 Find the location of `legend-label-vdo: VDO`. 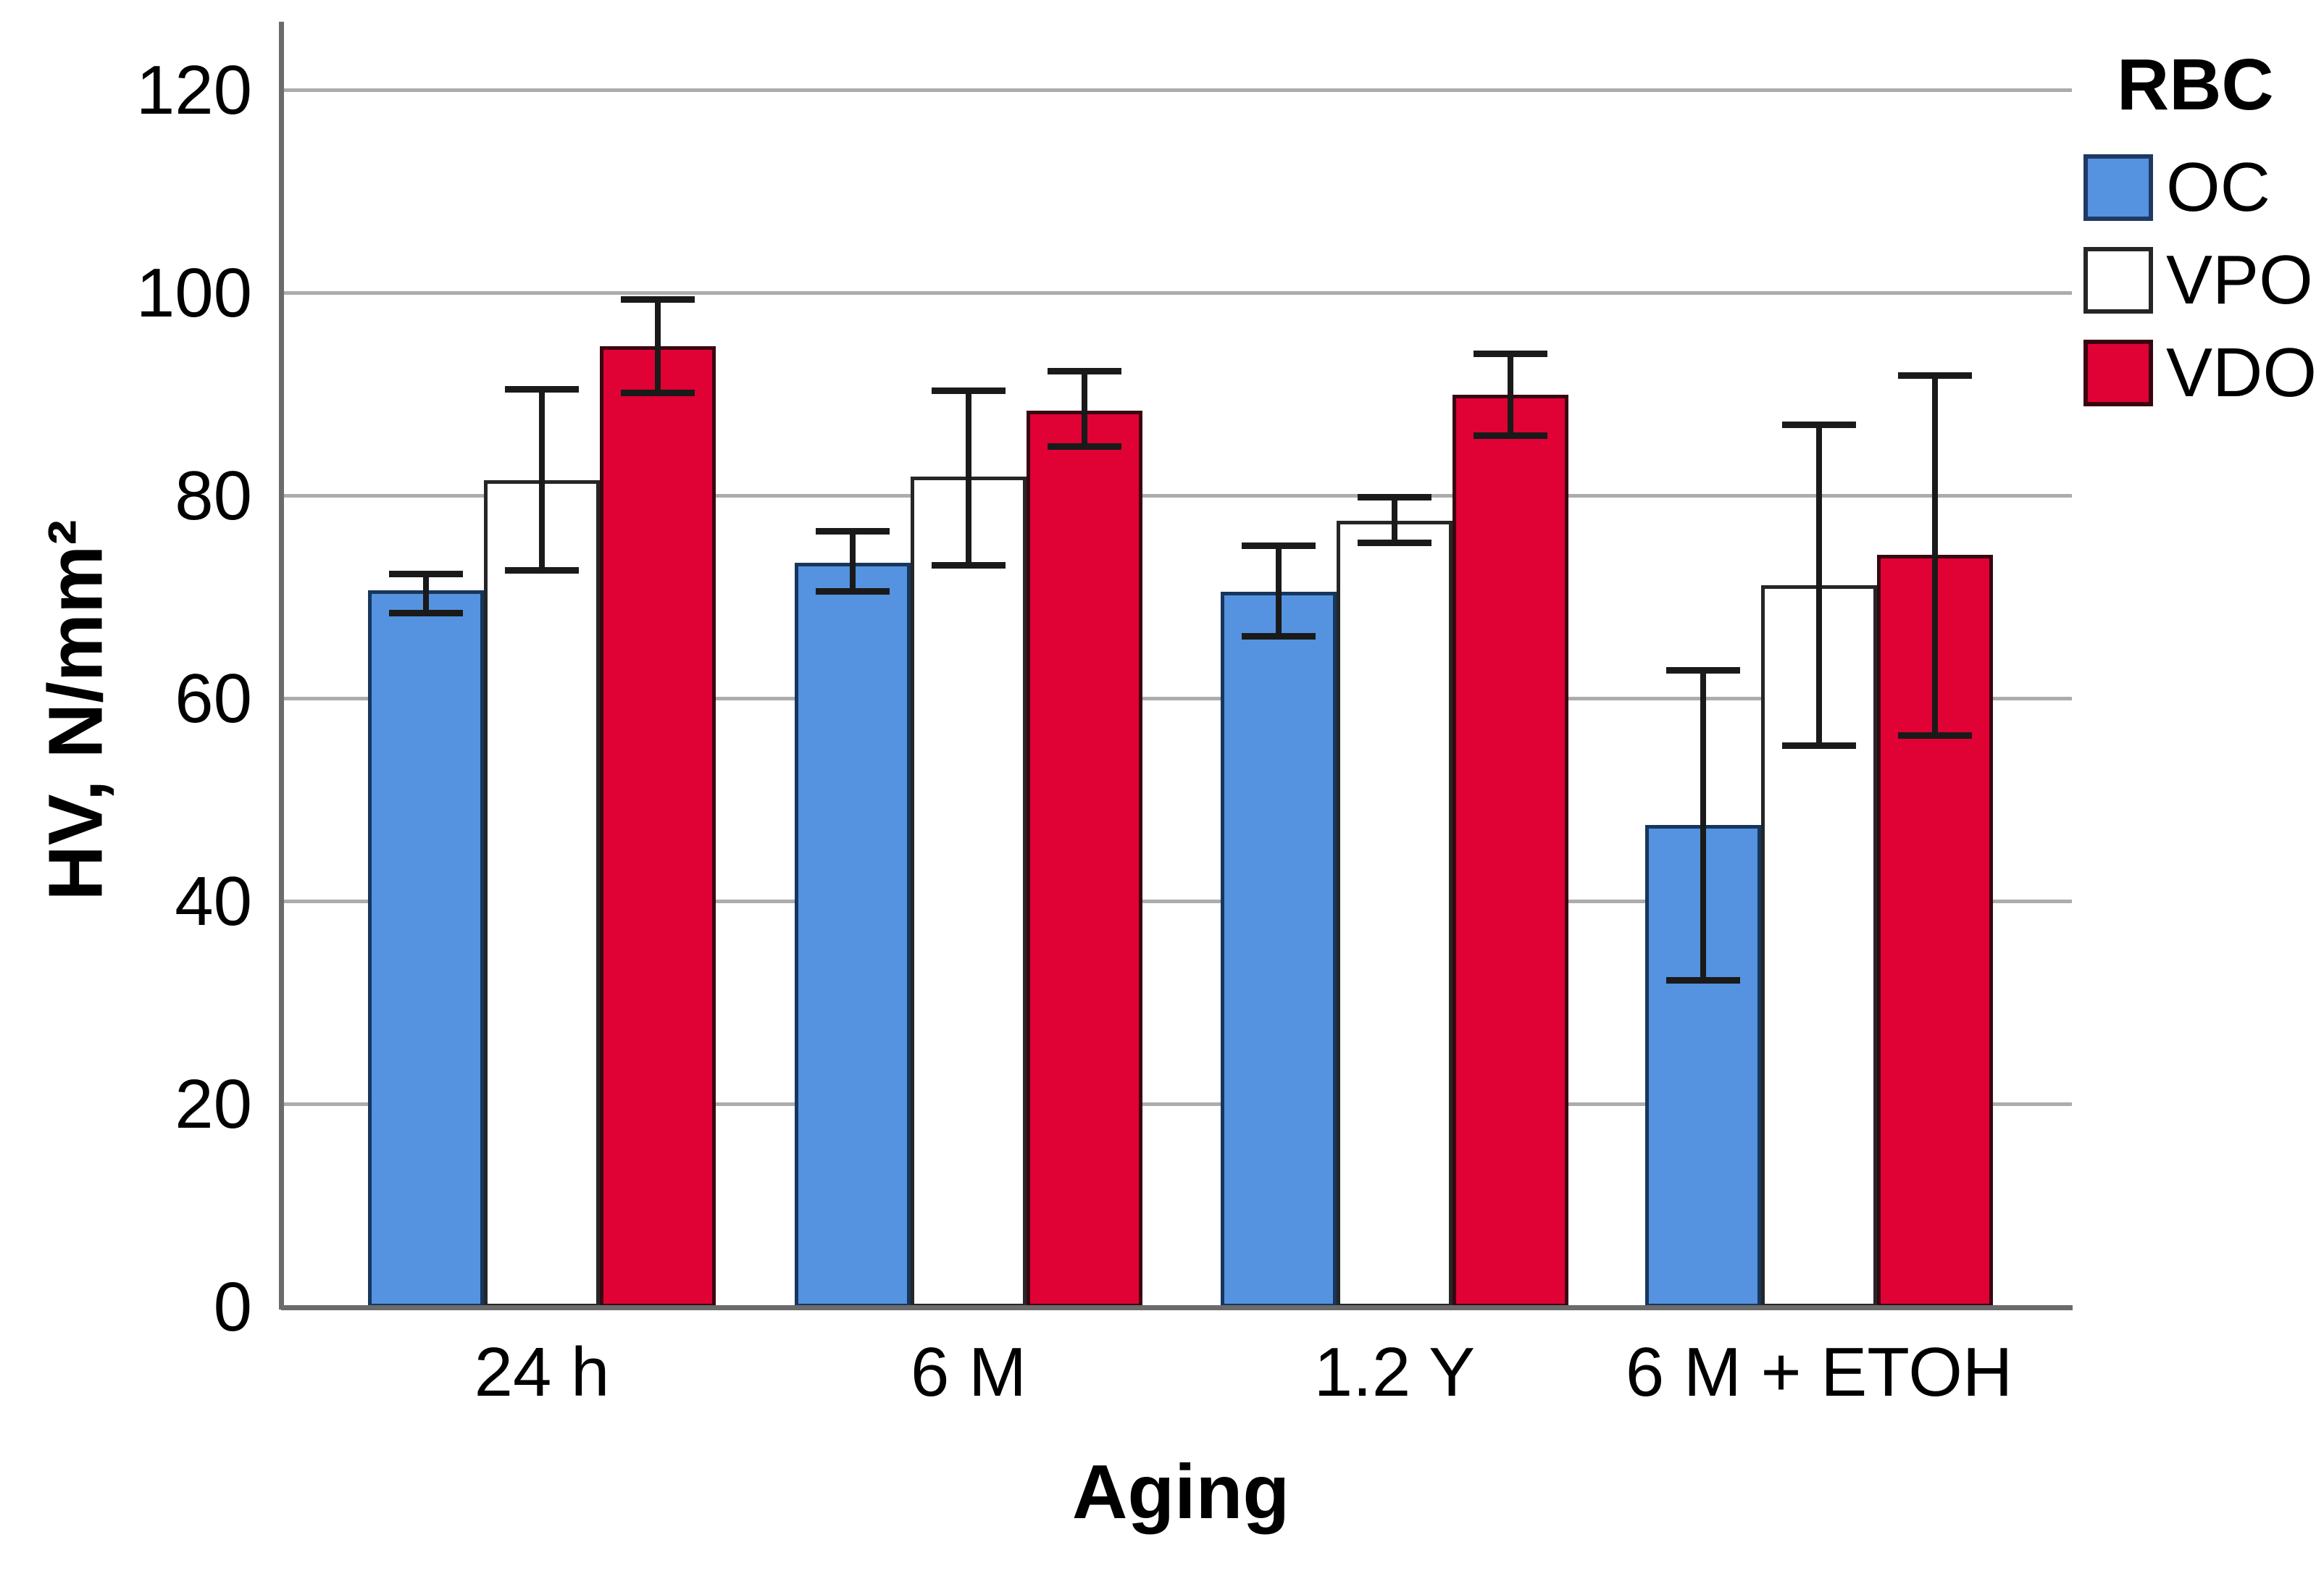

legend-label-vdo: VDO is located at coordinates (2241, 372).